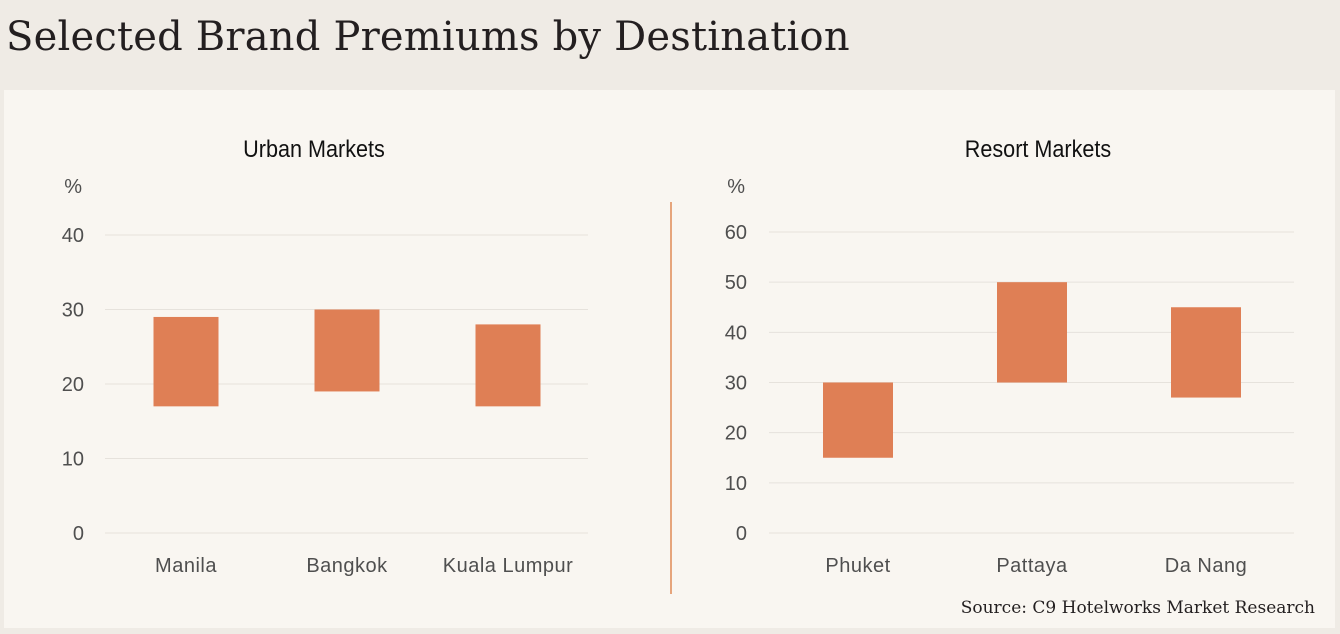 The image size is (1340, 634). Describe the element at coordinates (73, 385) in the screenshot. I see `urban-markets-y-tick-label: 20` at that location.